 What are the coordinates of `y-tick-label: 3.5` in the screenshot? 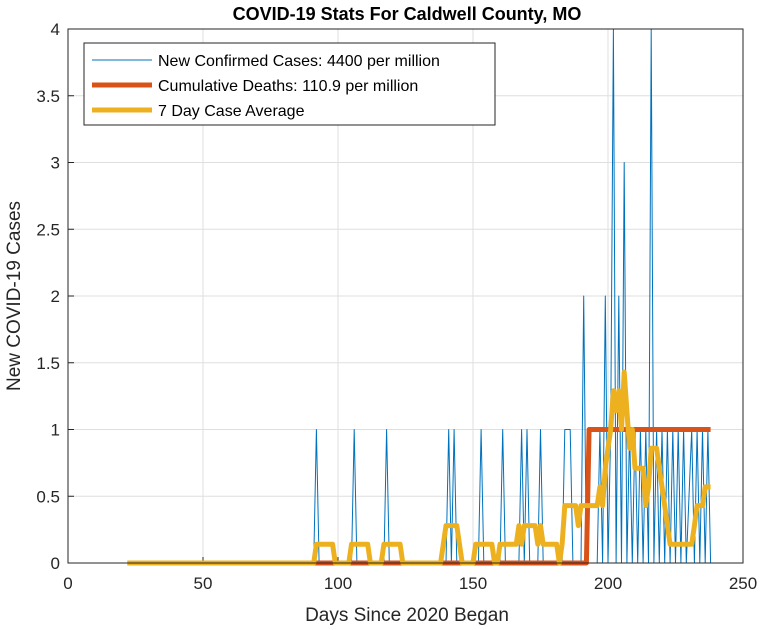 It's located at (48, 96).